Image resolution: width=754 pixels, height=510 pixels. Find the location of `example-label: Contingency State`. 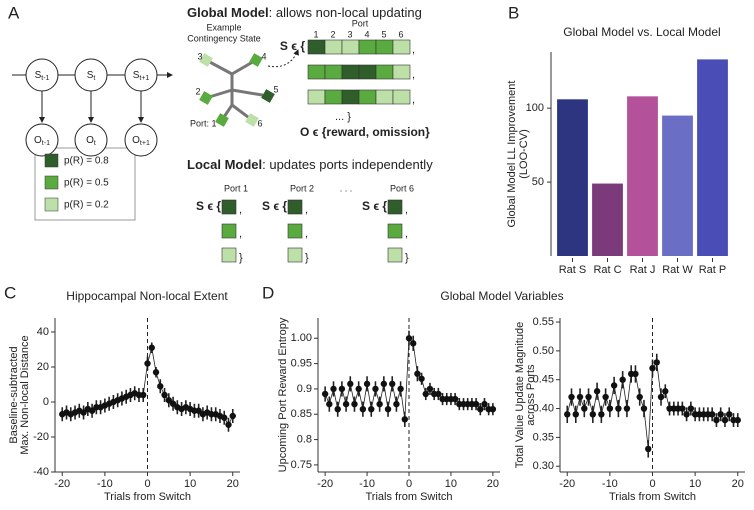

example-label: Contingency State is located at coordinates (224, 38).